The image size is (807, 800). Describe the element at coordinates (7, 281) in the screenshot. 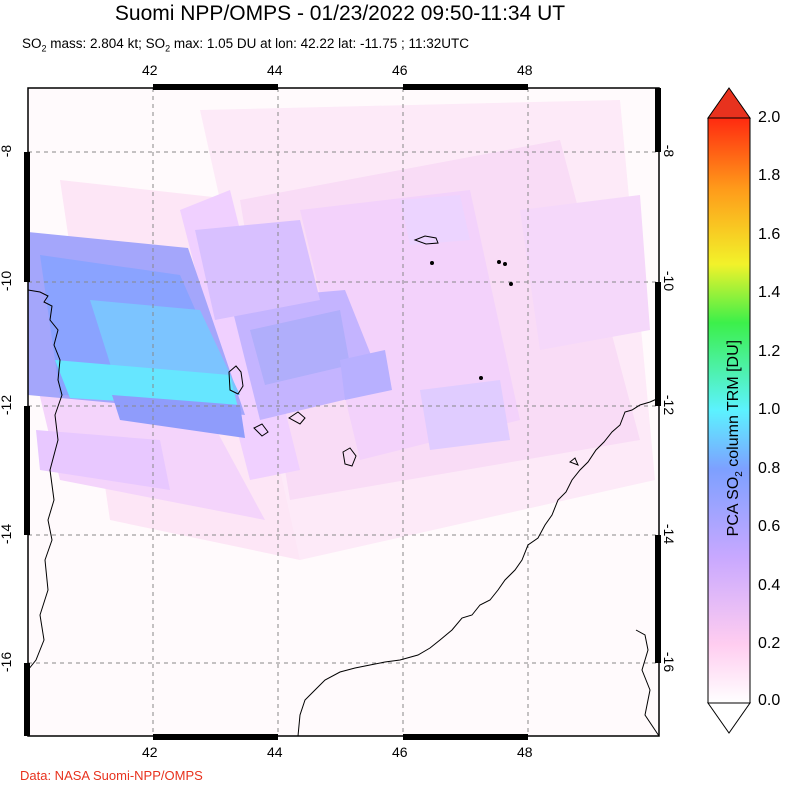

I see `lat-label-left: -10` at that location.